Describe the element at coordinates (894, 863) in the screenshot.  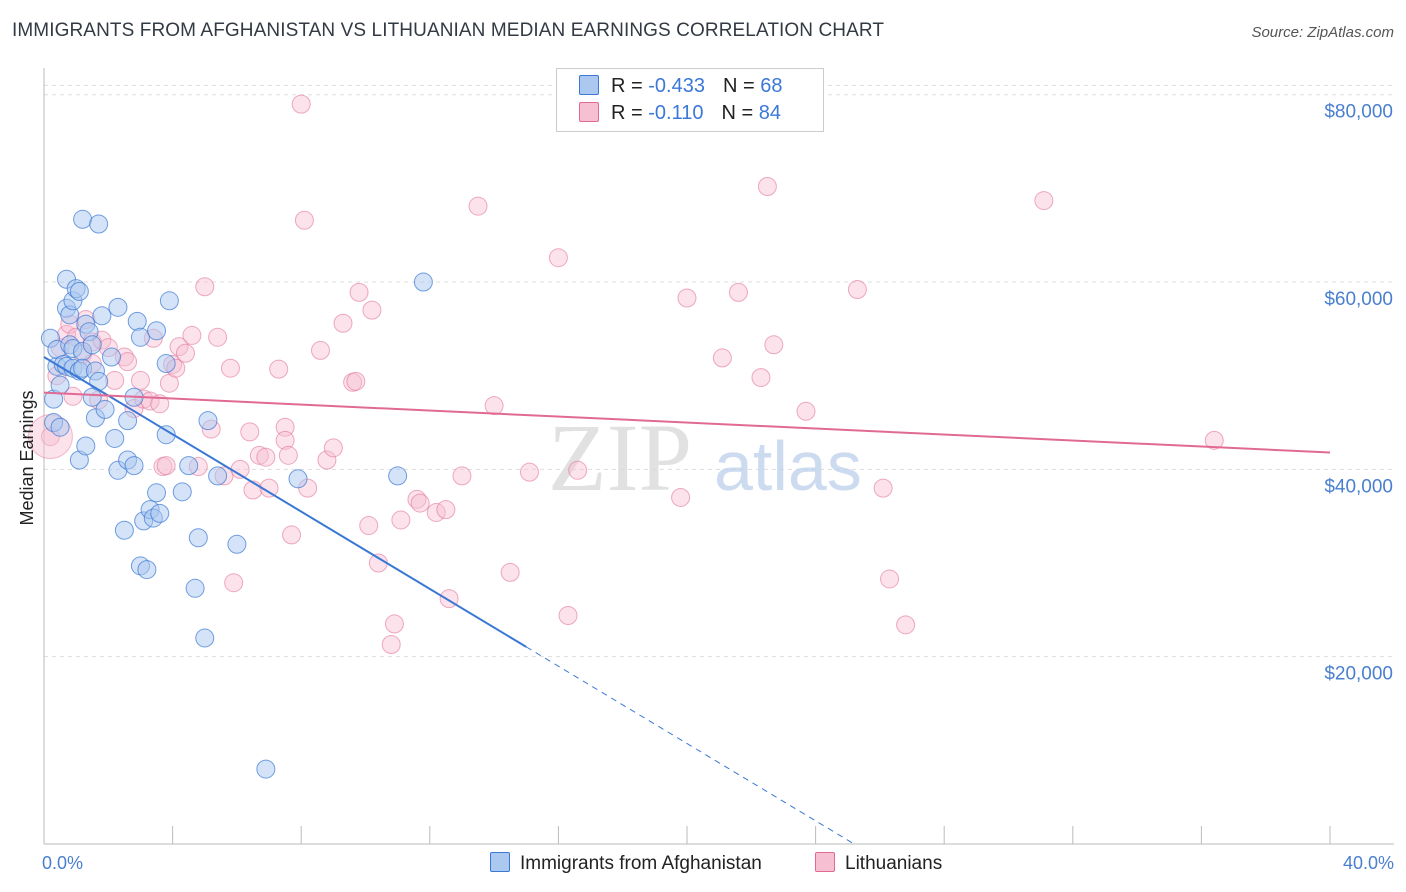
I see `bottom-legend-label-lithuanians: Lithuanians` at that location.